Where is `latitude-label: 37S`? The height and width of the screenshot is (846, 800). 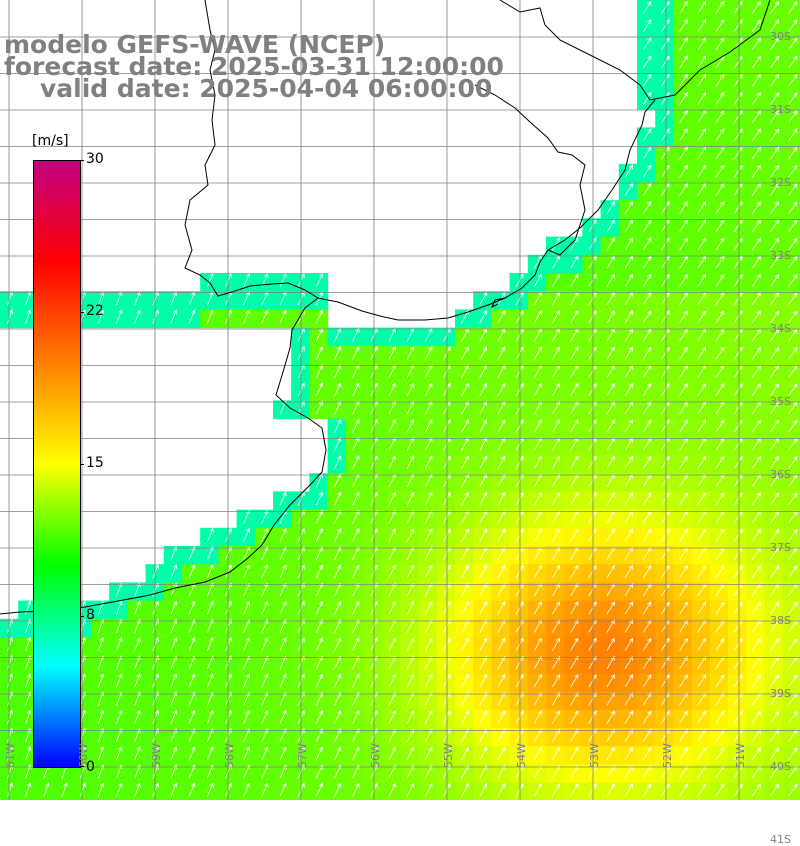 latitude-label: 37S is located at coordinates (780, 547).